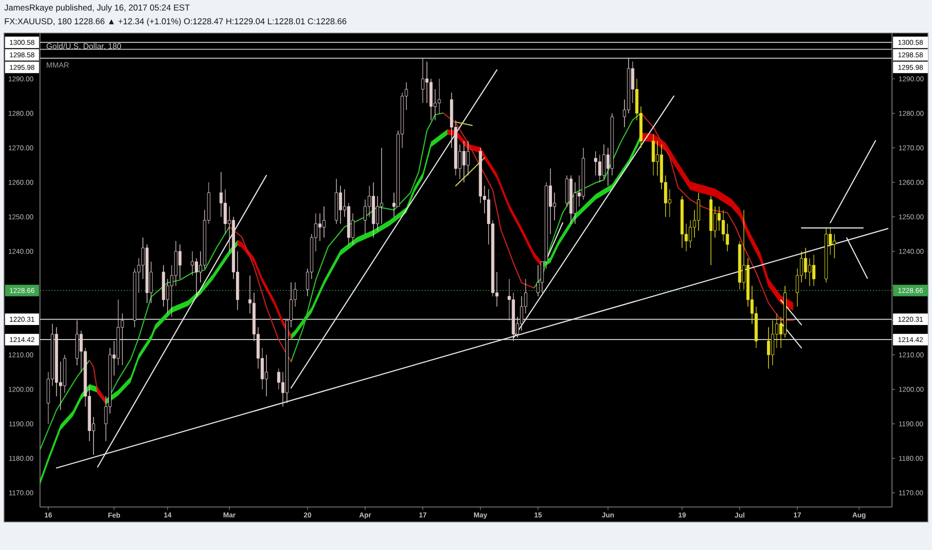  What do you see at coordinates (84, 46) in the screenshot?
I see `text: Gold/U.S. Dollar, 180` at bounding box center [84, 46].